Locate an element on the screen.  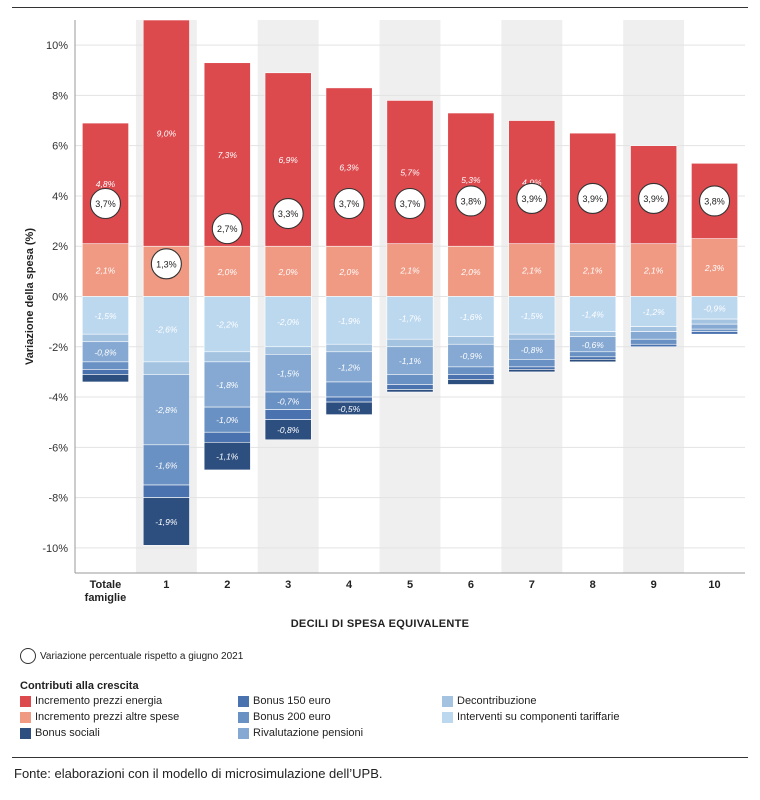
legend-item: Incremento prezzi altre spese is located at coordinates (99, 717).